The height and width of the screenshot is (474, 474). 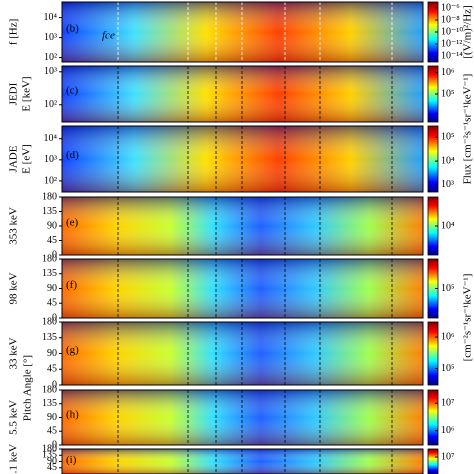 What do you see at coordinates (14, 158) in the screenshot?
I see `y-axis-label: JADE` at bounding box center [14, 158].